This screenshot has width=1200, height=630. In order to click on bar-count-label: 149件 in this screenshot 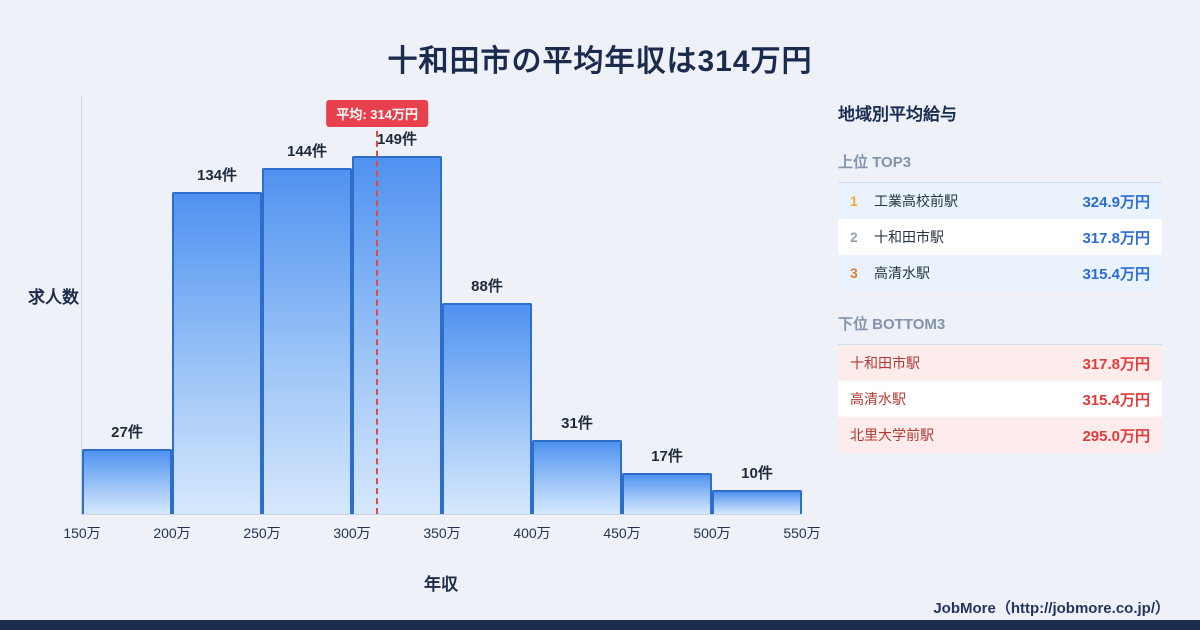, I will do `click(397, 140)`.